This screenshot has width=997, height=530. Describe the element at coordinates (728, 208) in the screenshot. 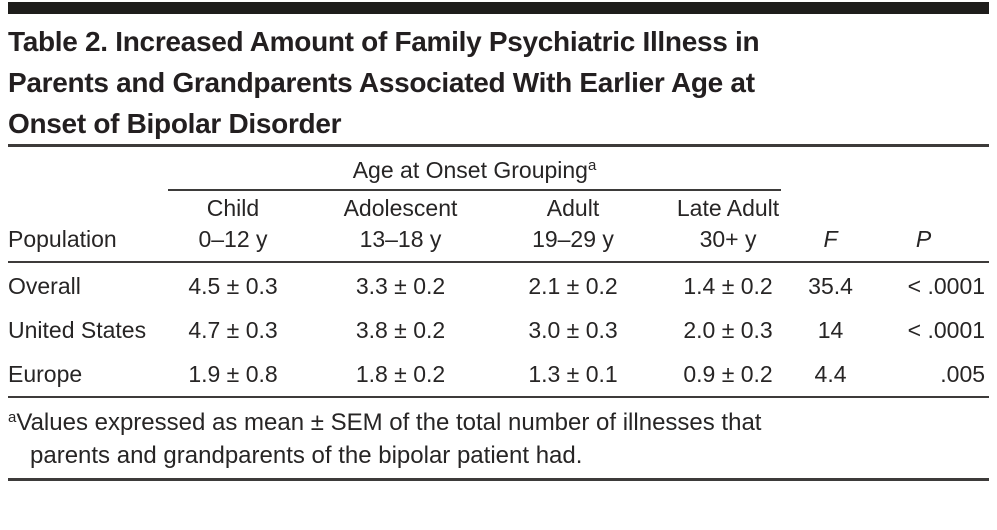

I see `group-name: Late Adult` at that location.